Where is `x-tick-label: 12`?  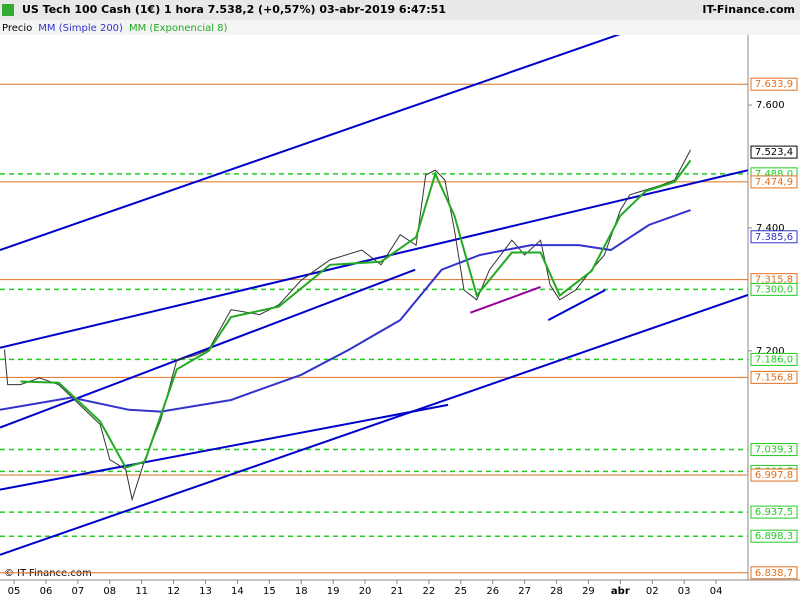 x-tick-label: 12 is located at coordinates (173, 591).